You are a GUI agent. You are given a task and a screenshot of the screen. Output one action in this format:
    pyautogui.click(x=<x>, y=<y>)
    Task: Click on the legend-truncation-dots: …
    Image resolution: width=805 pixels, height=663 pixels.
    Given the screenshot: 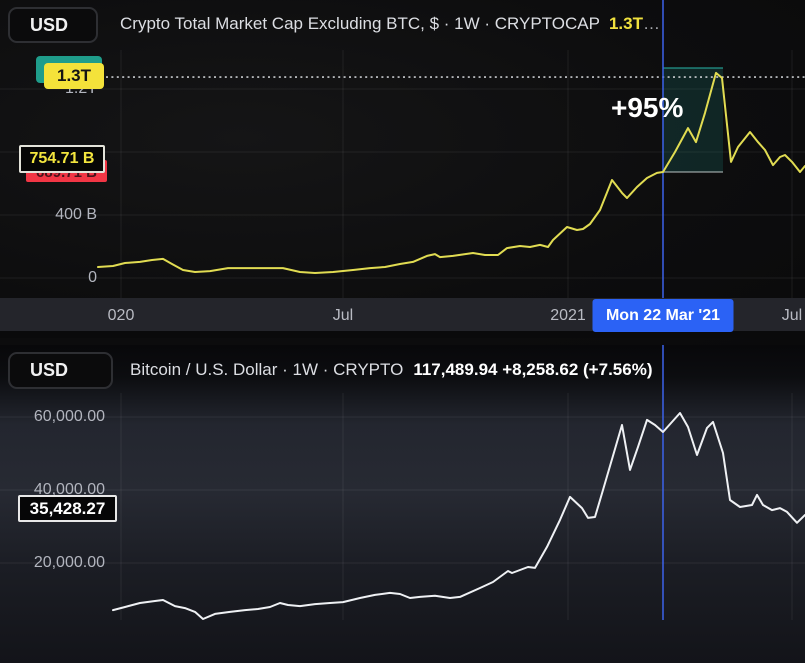 What is the action you would take?
    pyautogui.click(x=651, y=23)
    